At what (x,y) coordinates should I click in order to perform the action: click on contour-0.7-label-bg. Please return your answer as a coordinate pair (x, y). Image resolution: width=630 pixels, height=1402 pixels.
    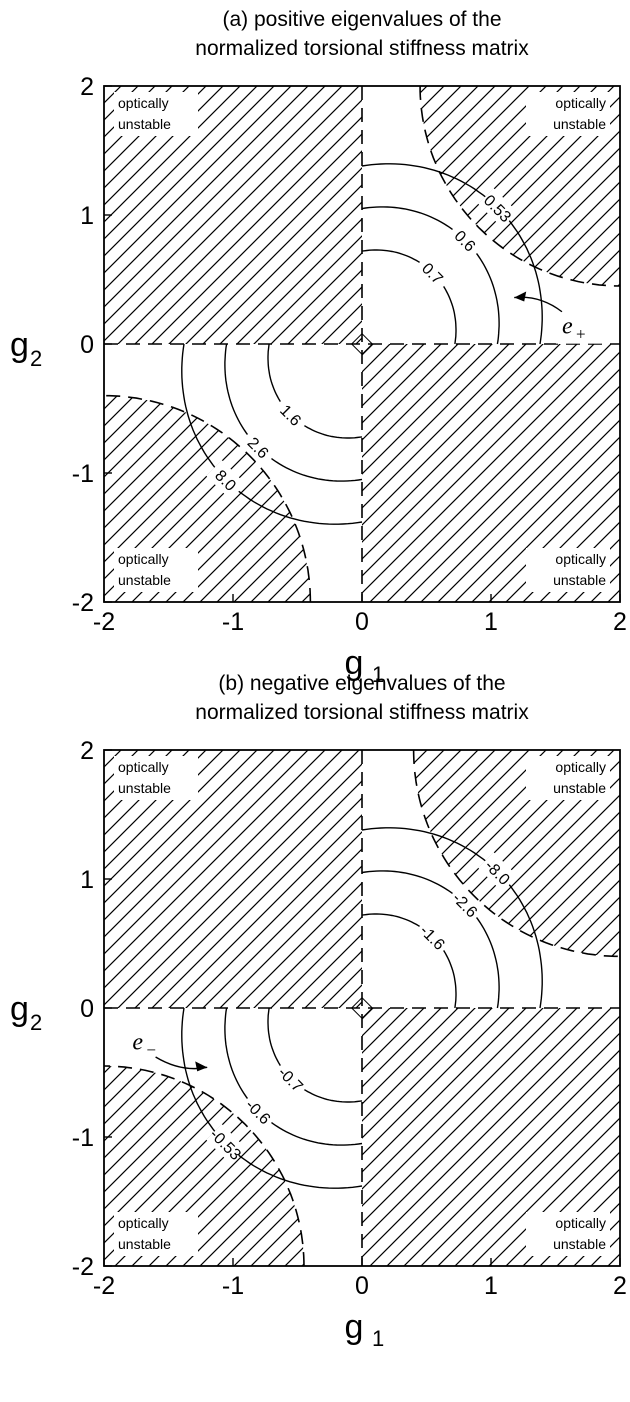
    Looking at the image, I should click on (433, 273).